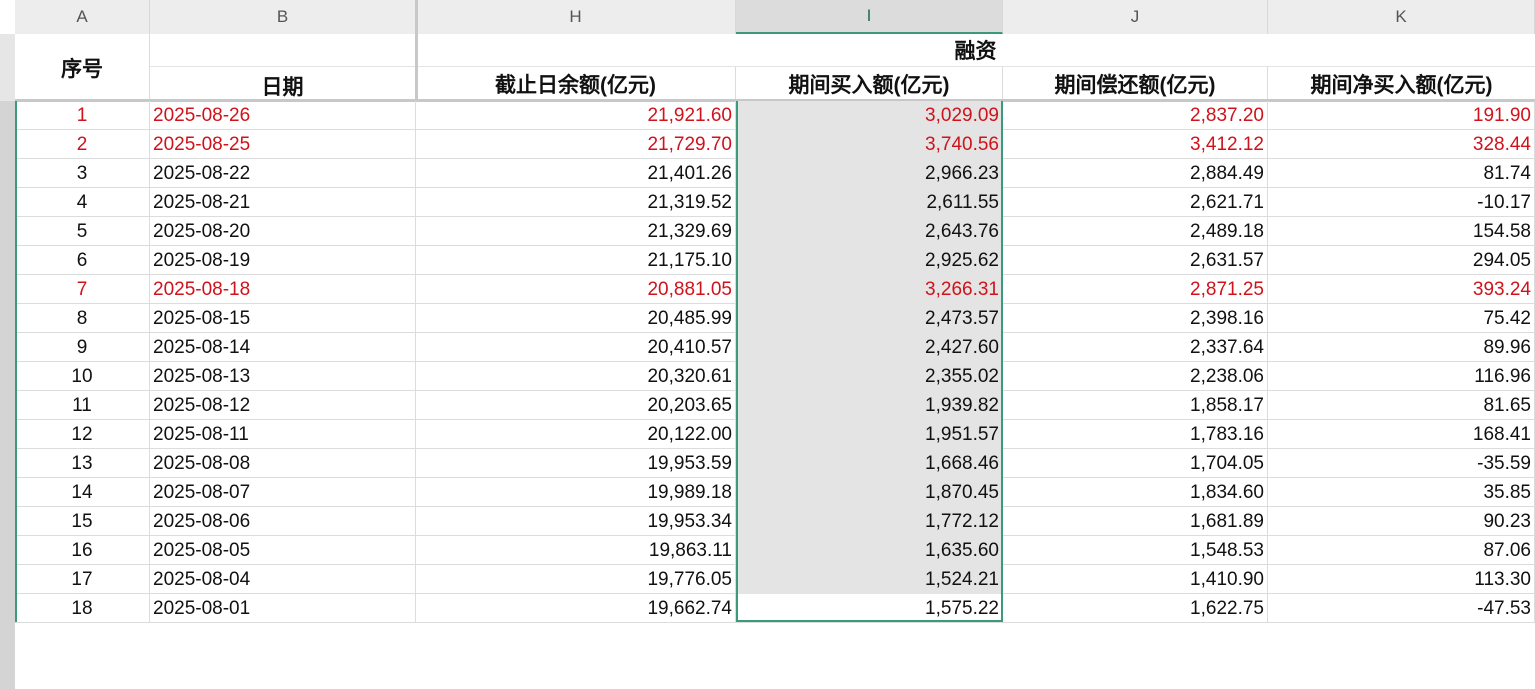  I want to click on cell-J: 1,410.90, so click(1135, 579).